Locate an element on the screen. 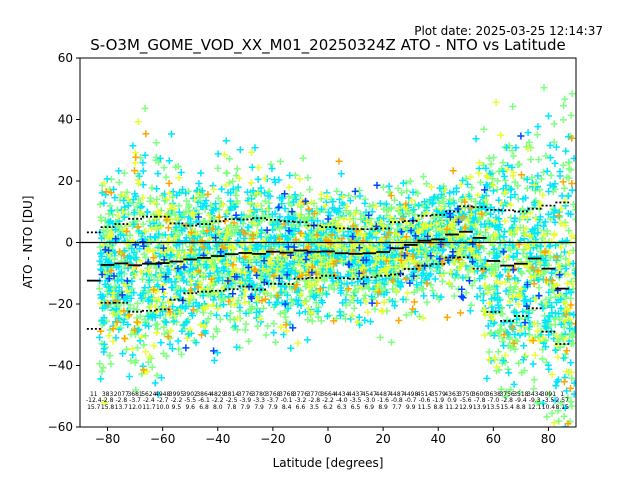 The width and height of the screenshot is (640, 480). bin-annotation: -2.5 is located at coordinates (232, 400).